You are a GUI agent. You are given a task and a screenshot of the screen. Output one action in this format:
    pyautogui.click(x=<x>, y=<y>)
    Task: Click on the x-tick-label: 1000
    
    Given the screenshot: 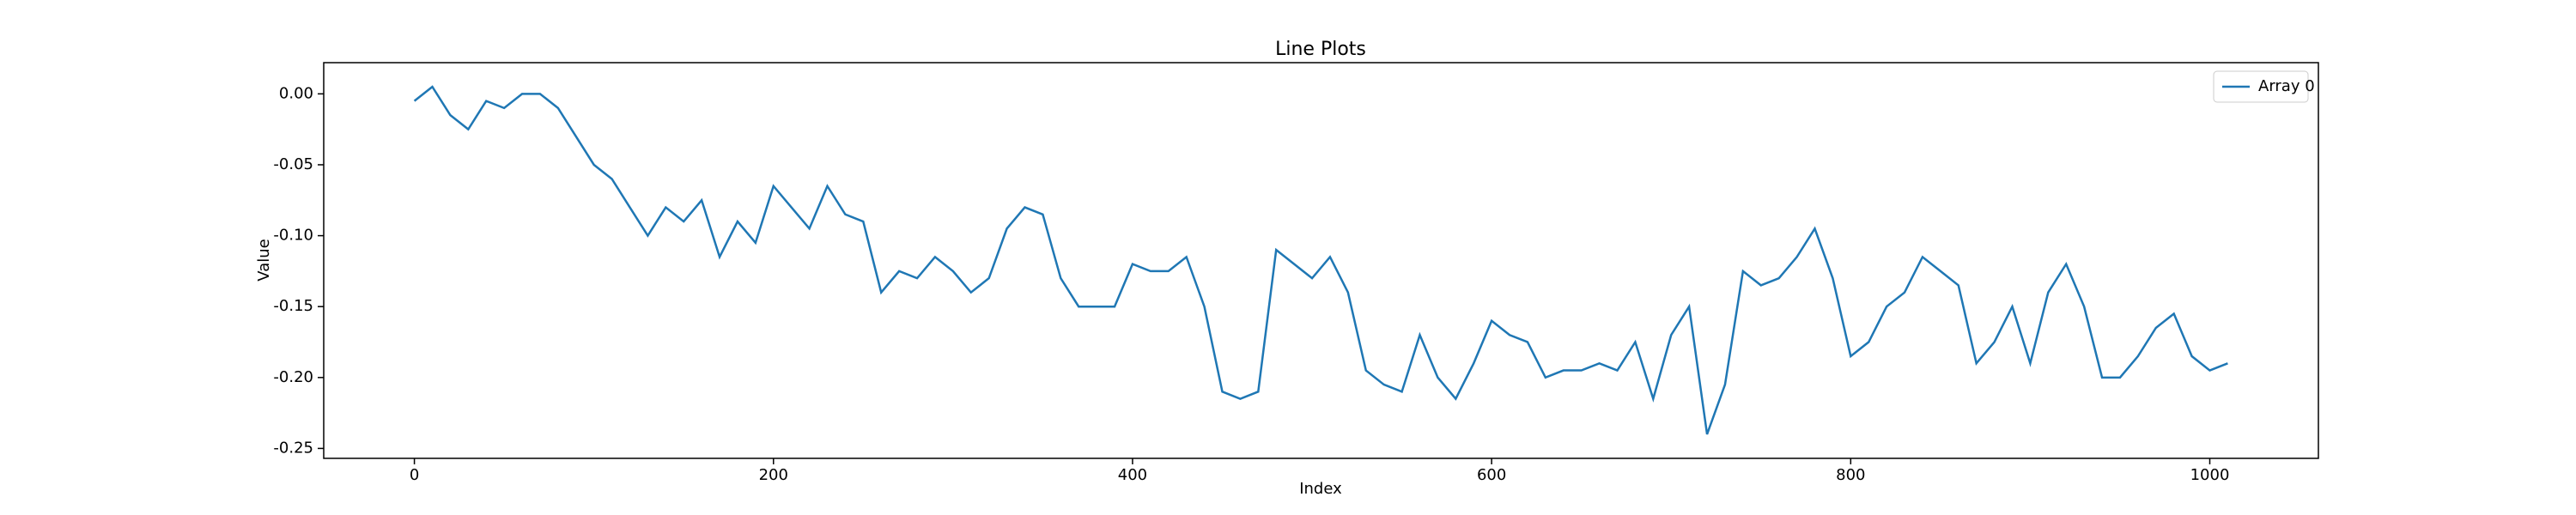 What is the action you would take?
    pyautogui.click(x=2210, y=475)
    